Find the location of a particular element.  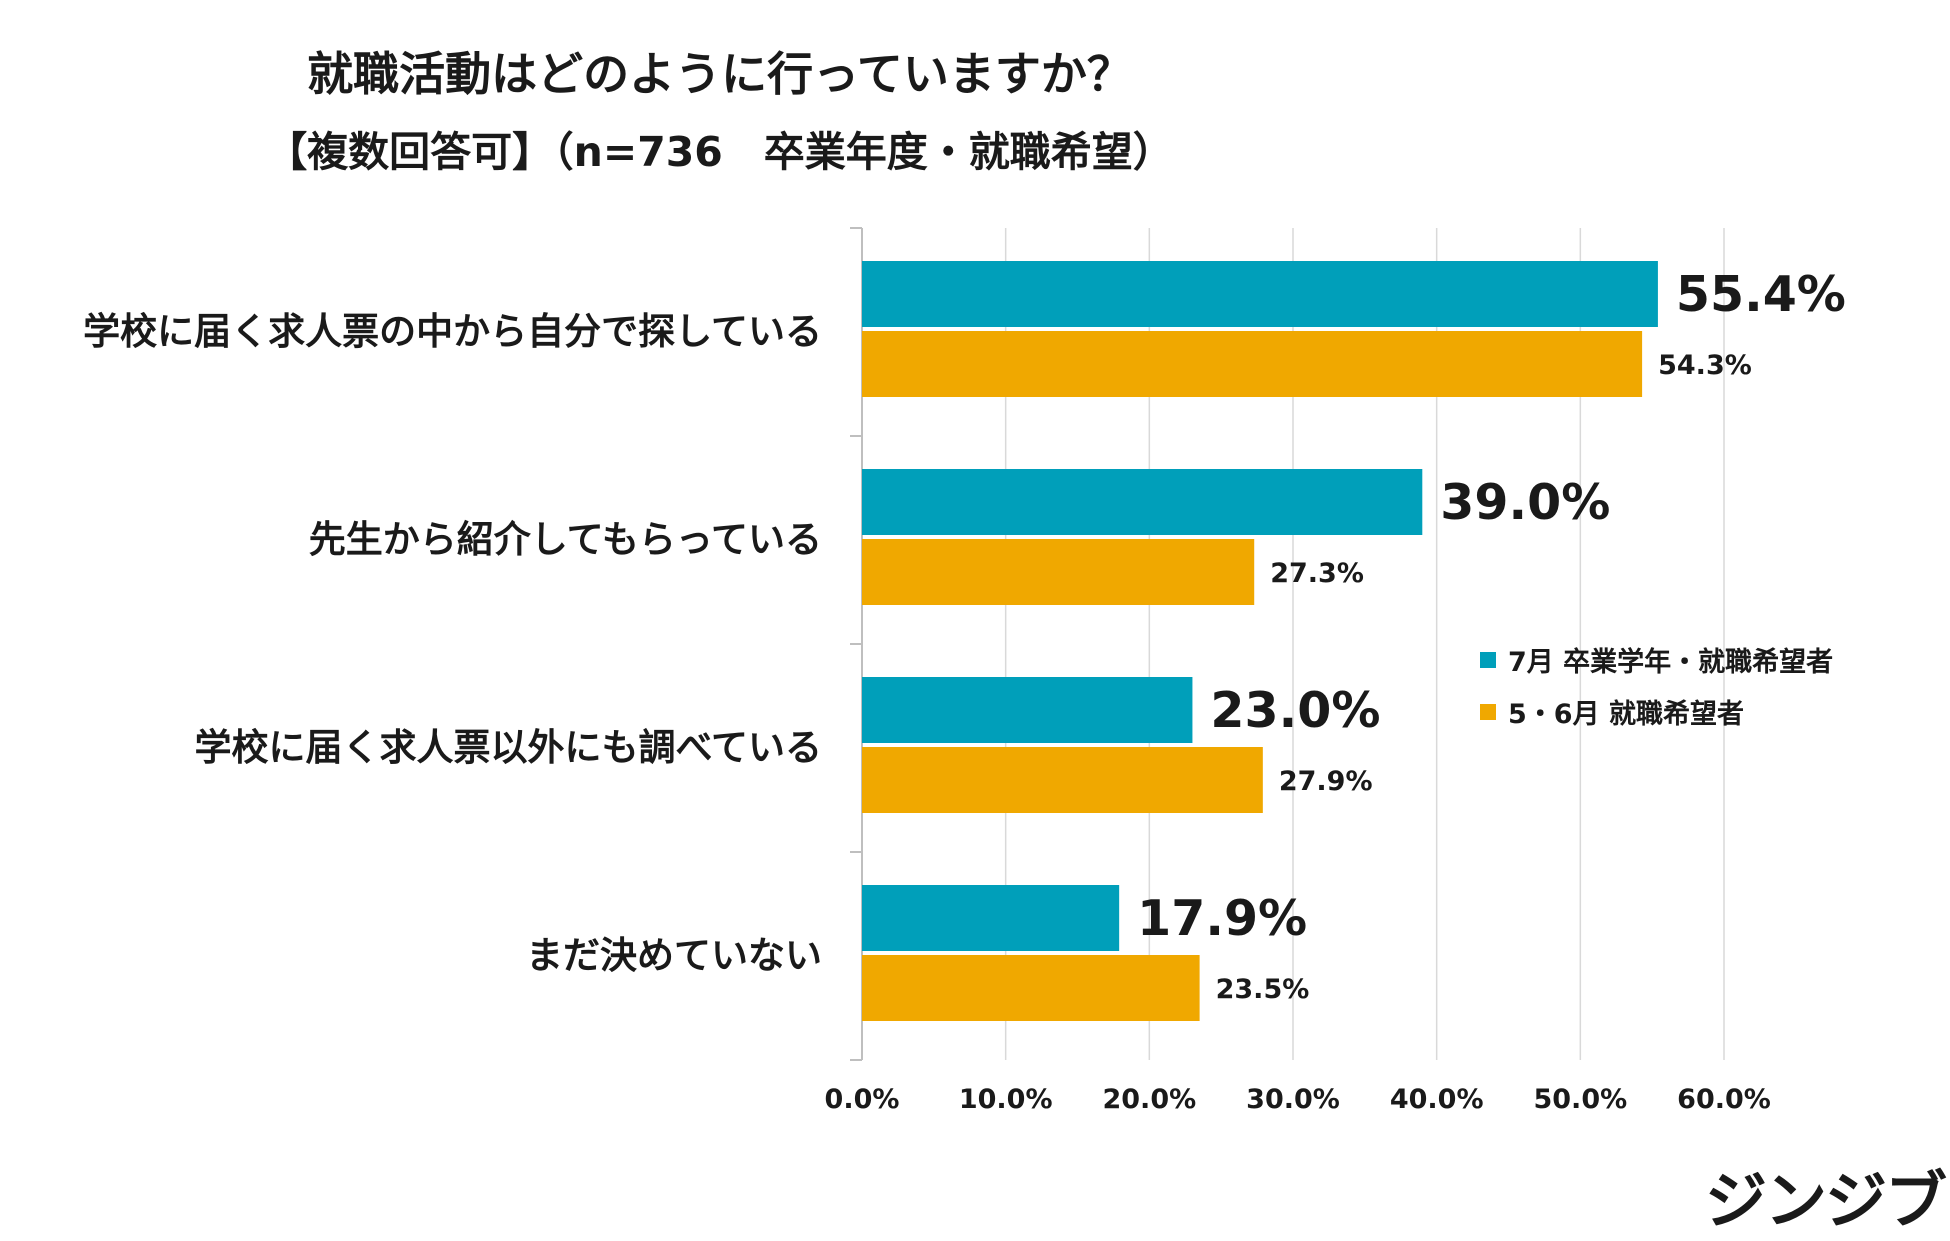

x-tick-label: 20.0% is located at coordinates (1149, 1099).